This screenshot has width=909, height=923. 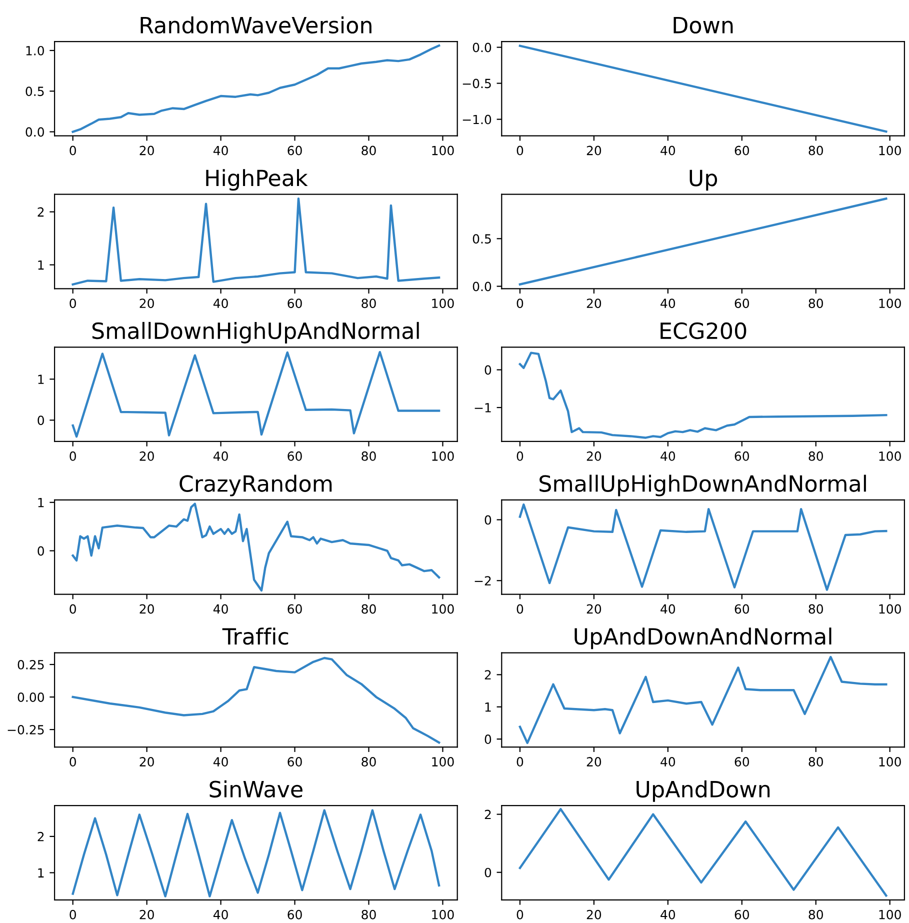 I want to click on y-tick-label: 0.25, so click(x=31, y=665).